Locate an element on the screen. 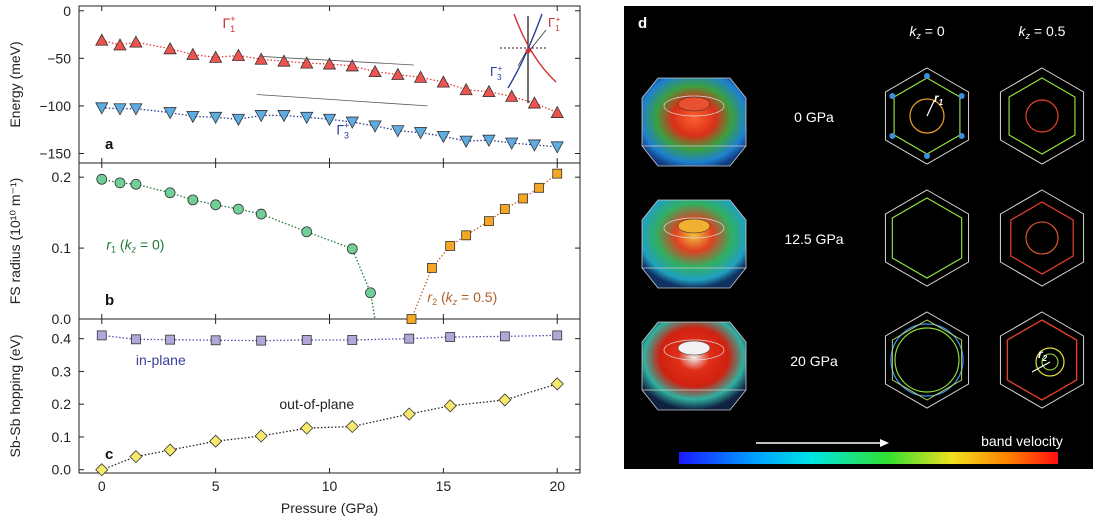 This screenshot has height=527, width=1120. y-tick-label: 0.1 is located at coordinates (62, 248).